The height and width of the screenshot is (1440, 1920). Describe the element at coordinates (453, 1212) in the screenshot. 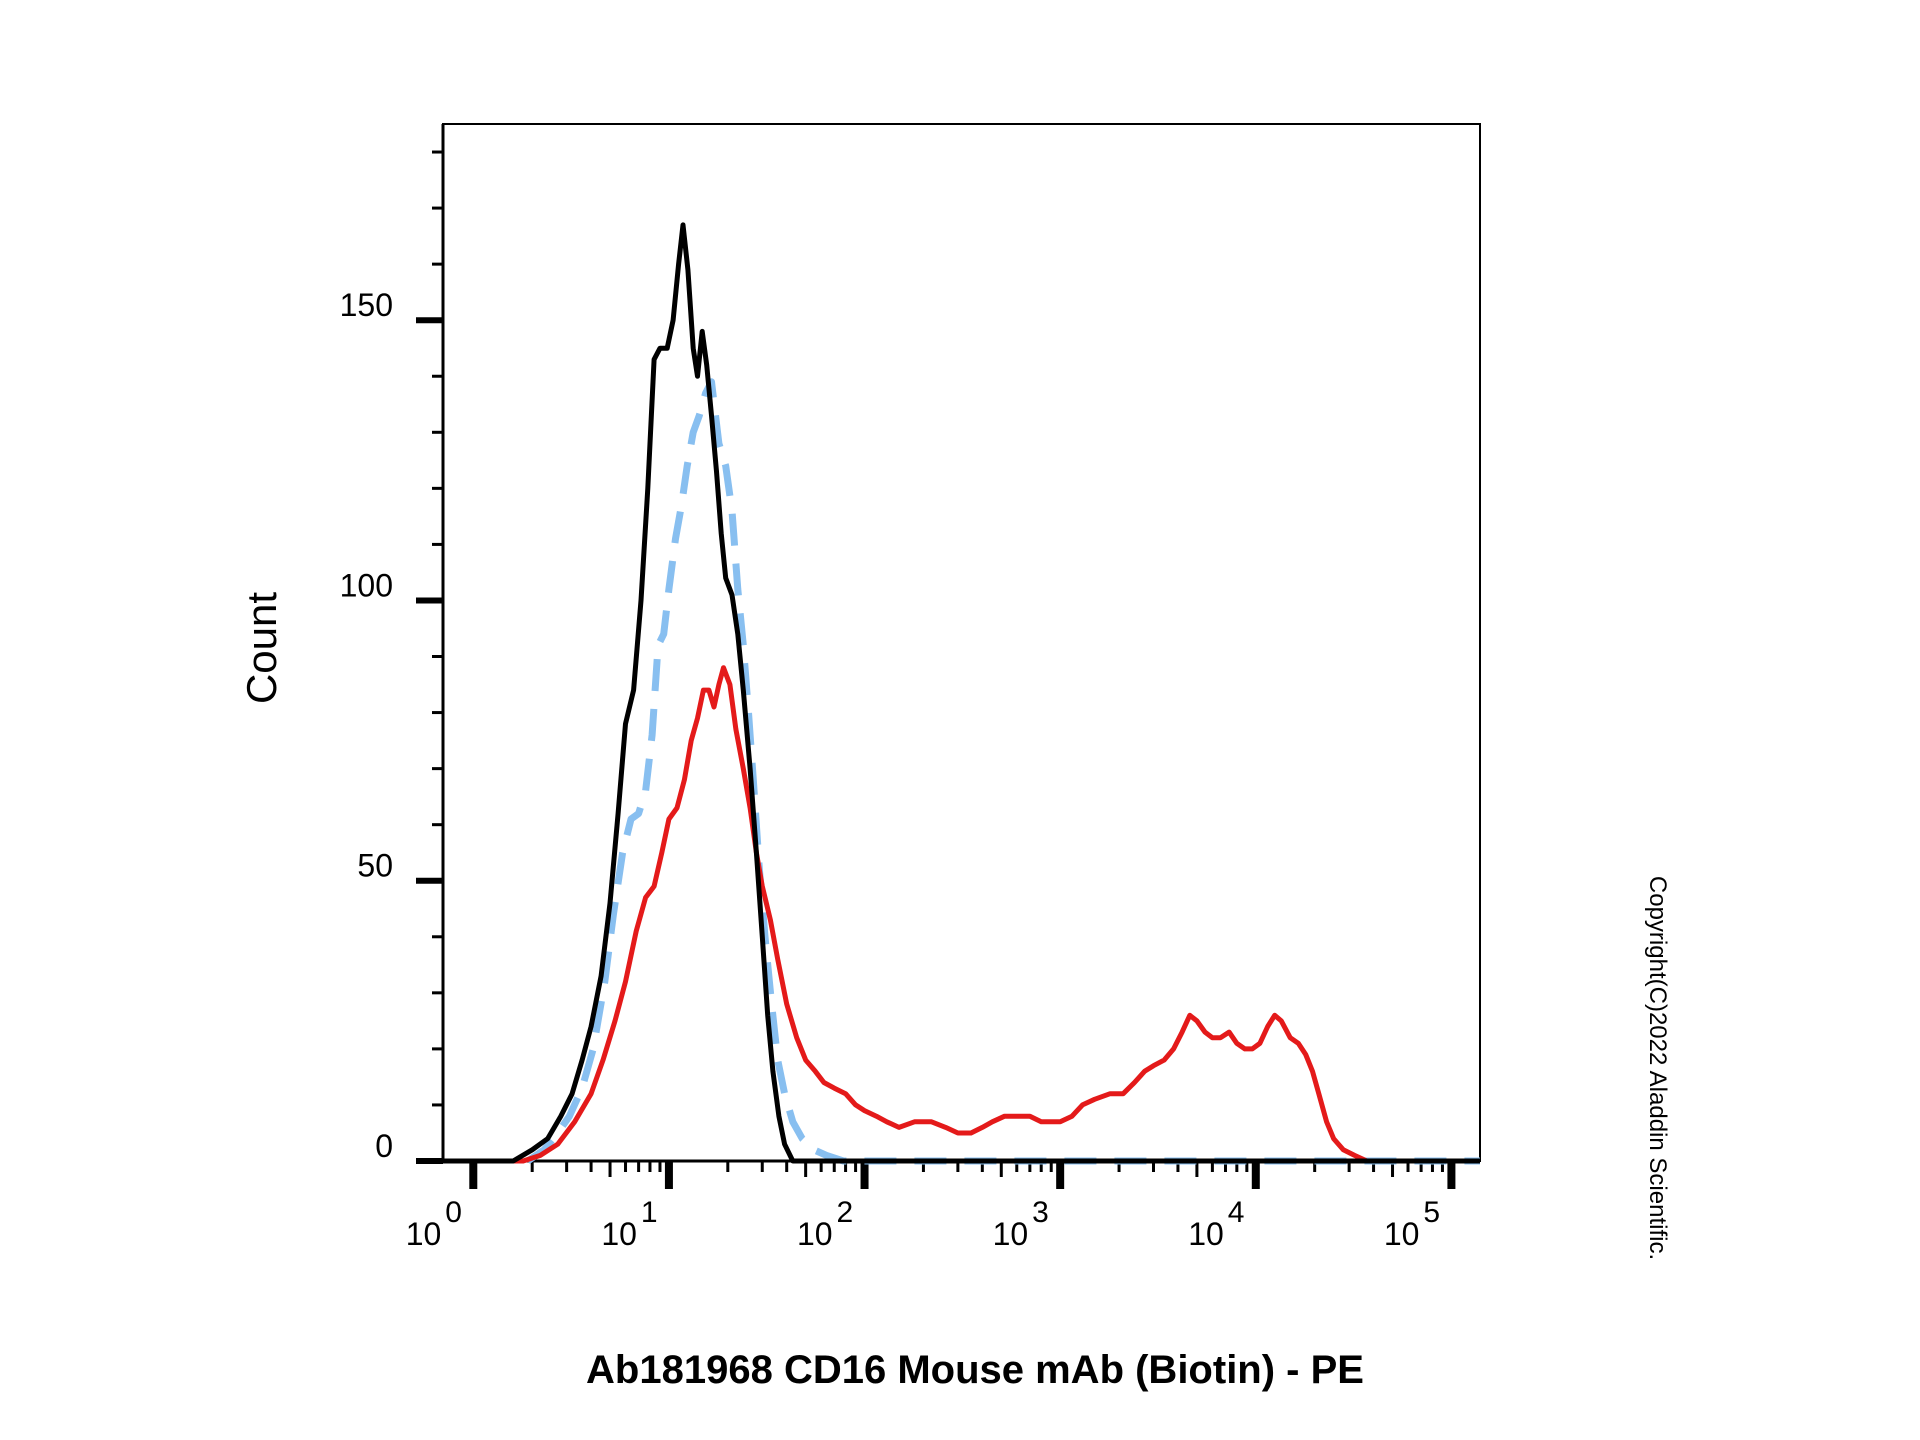

I see `x-tick-exponent: 0` at that location.